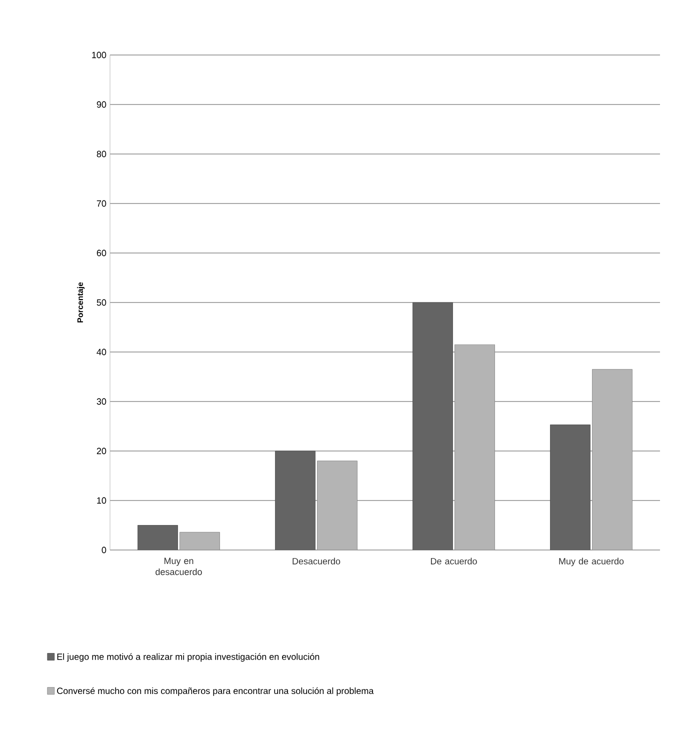  I want to click on y-tick-label: 80, so click(101, 154).